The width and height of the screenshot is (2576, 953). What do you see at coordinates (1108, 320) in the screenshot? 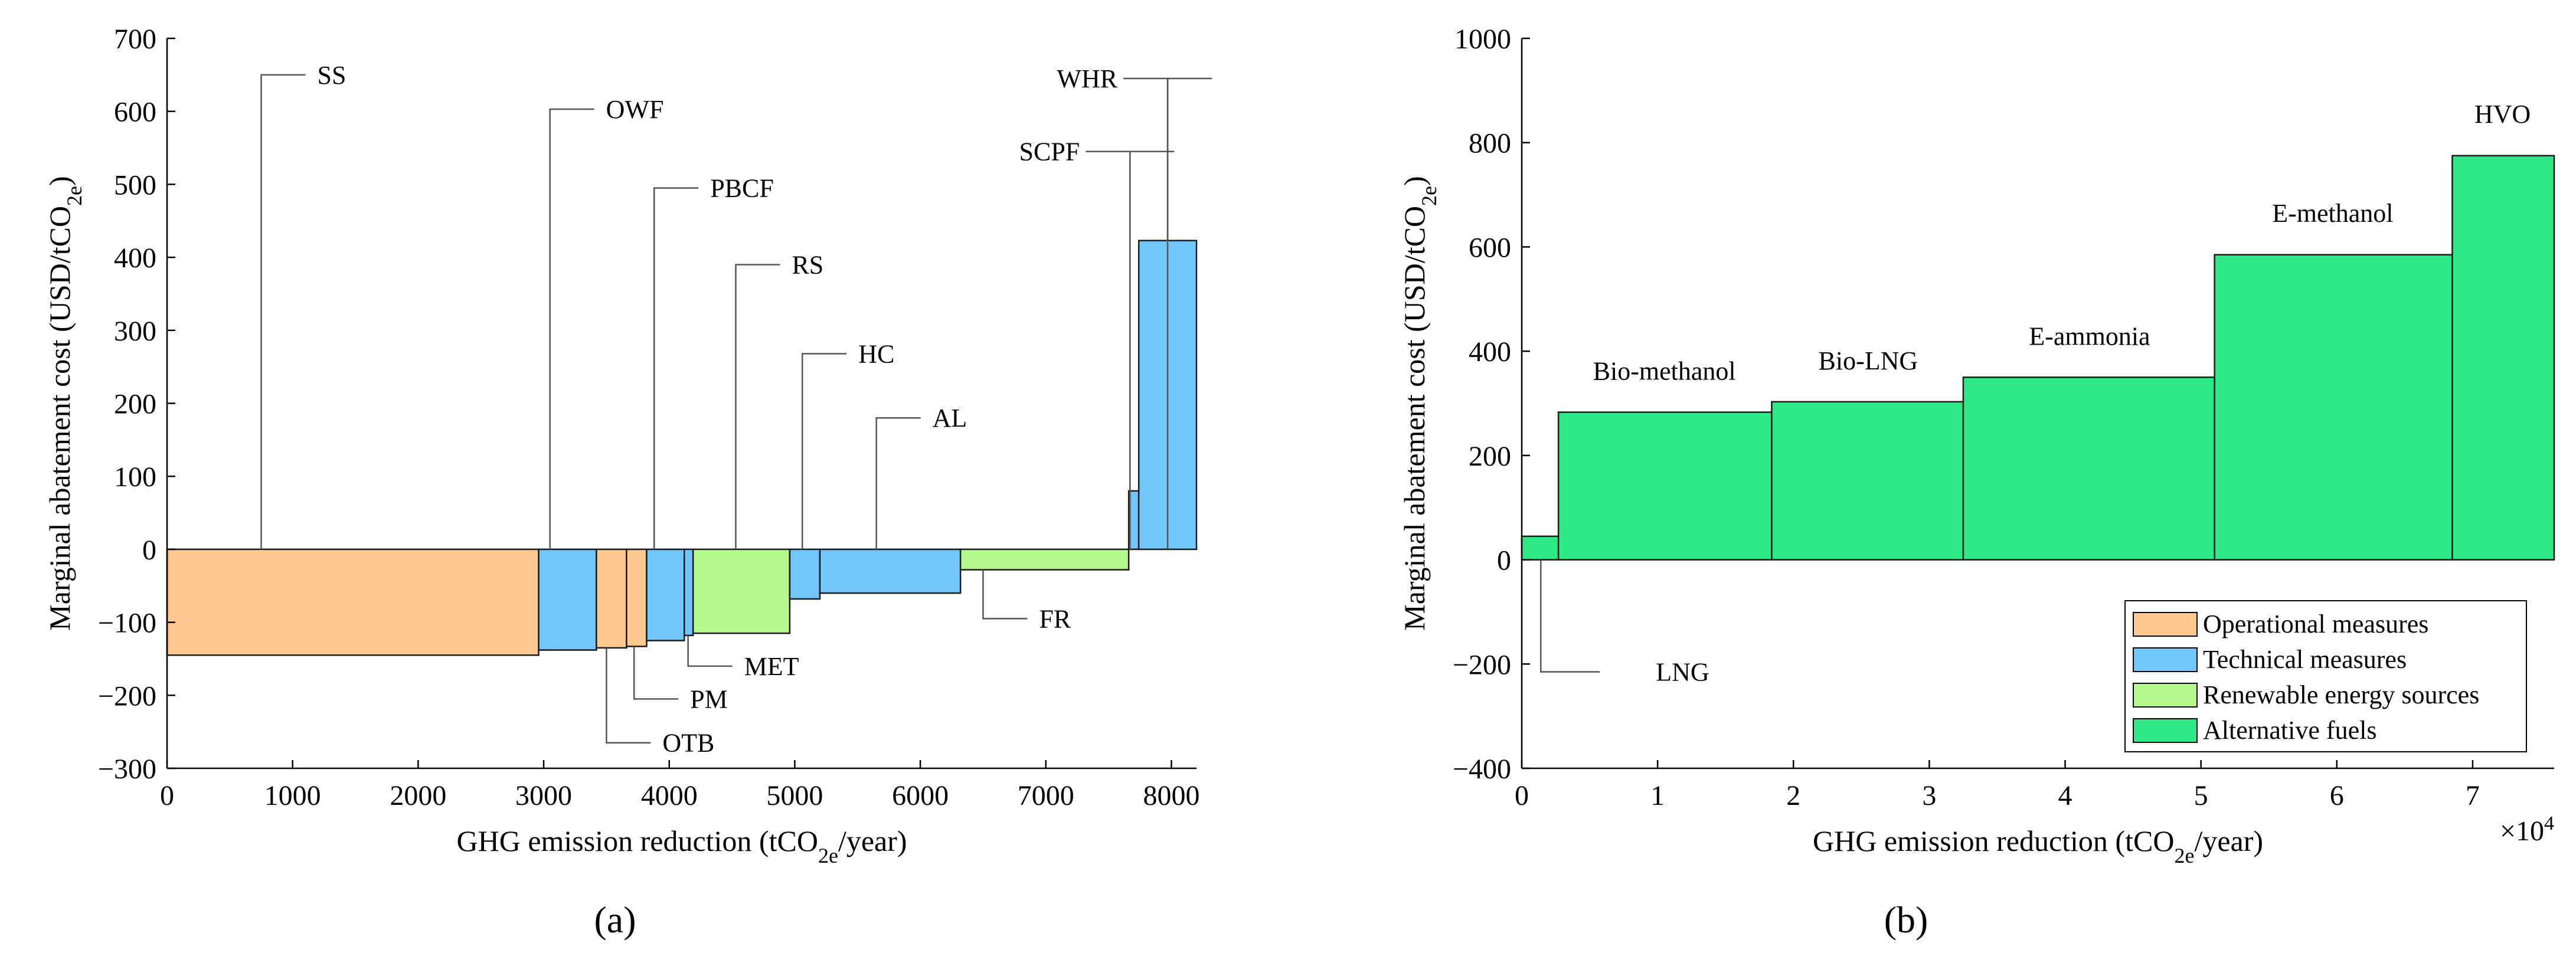
I see `leader-line-scpf-return` at bounding box center [1108, 320].